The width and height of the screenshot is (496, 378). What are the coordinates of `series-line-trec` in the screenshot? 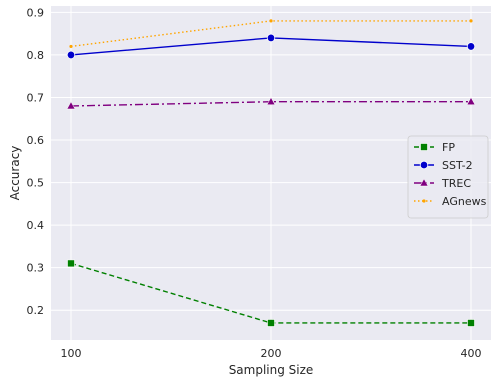 It's located at (270, 104).